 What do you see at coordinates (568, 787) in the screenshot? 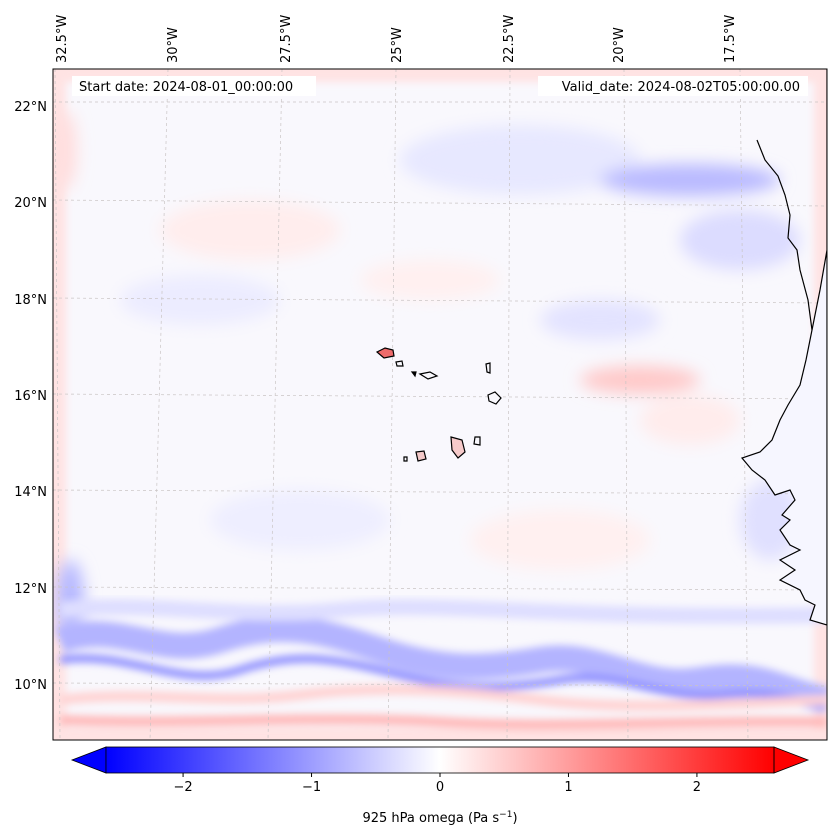
I see `colorbar-tick-label: 1` at bounding box center [568, 787].